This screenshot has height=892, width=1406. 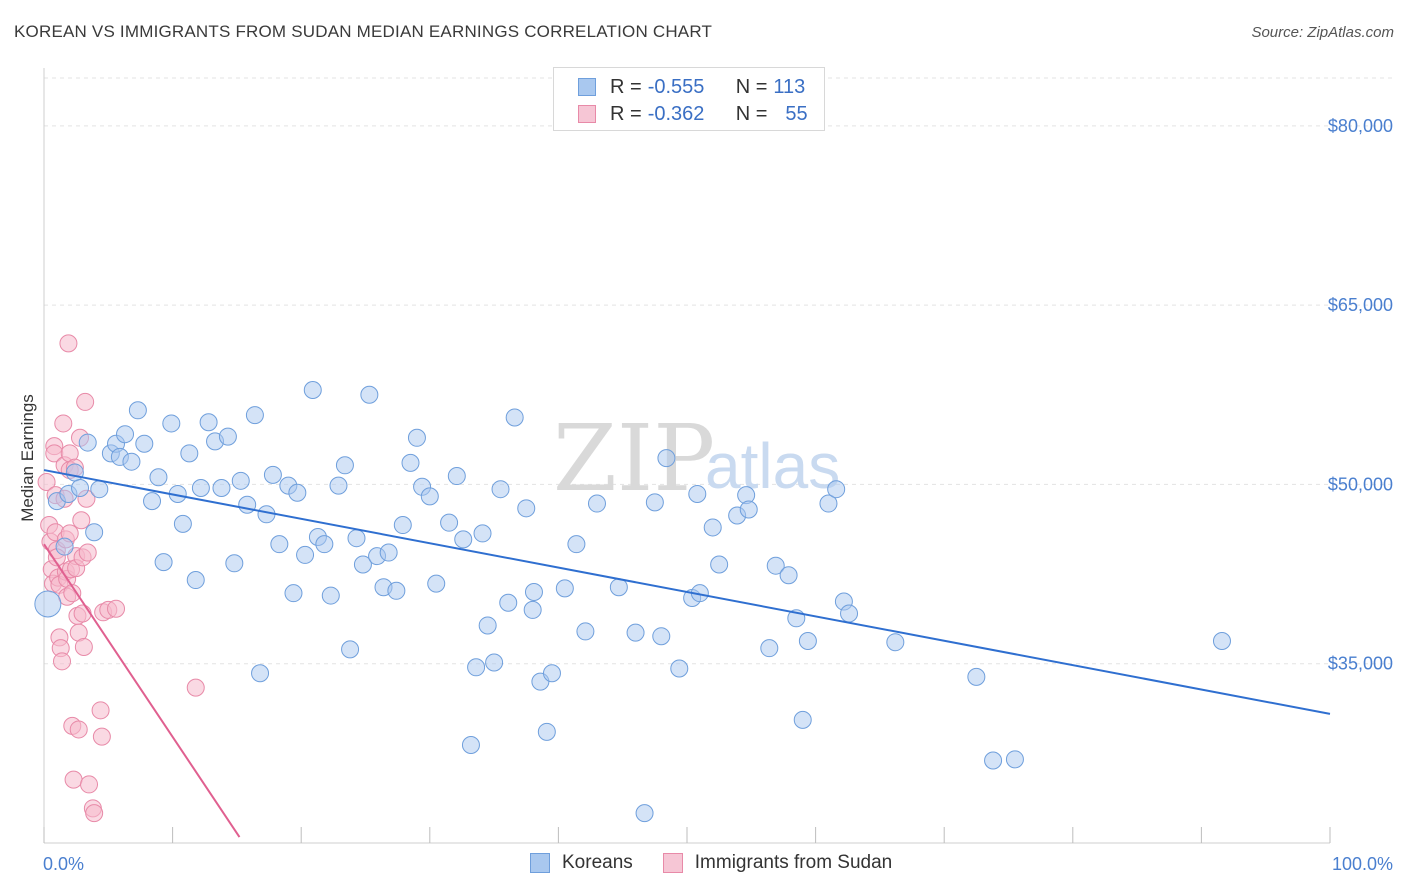 I want to click on x-tick-label-end: 100.0%, so click(x=1362, y=864).